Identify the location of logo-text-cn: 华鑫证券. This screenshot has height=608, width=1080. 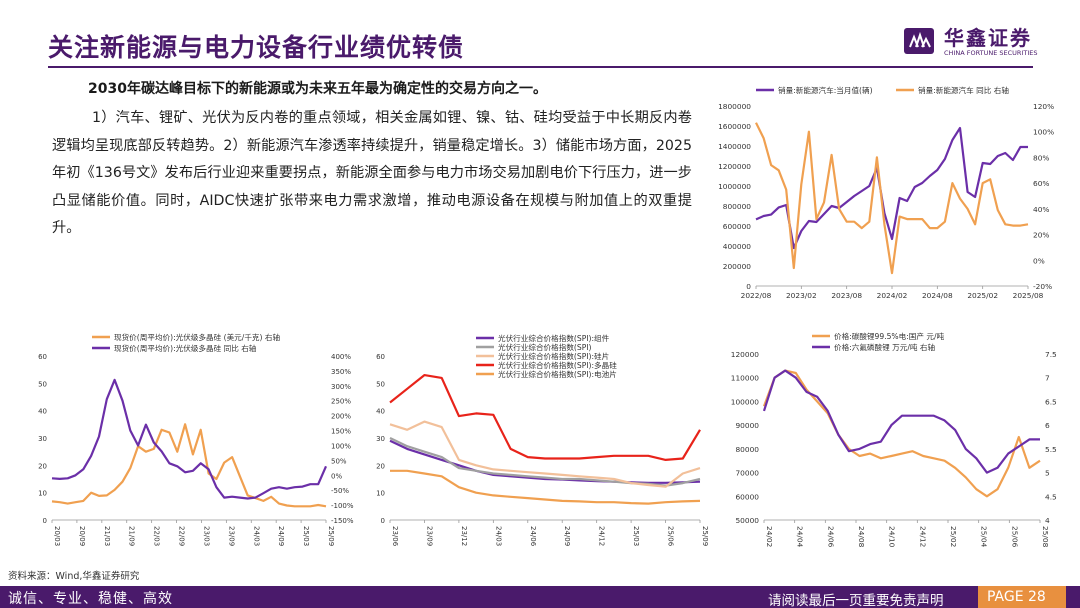
(988, 38).